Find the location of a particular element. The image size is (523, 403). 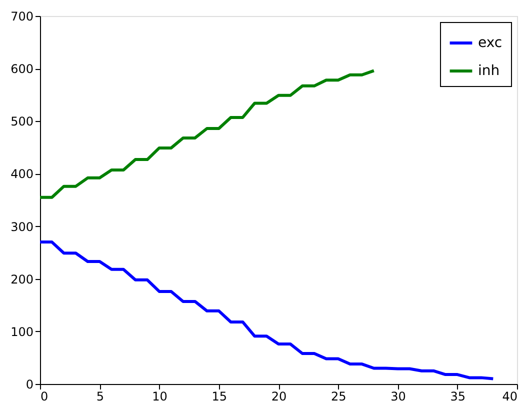

x-tick-label: 0 is located at coordinates (44, 396).